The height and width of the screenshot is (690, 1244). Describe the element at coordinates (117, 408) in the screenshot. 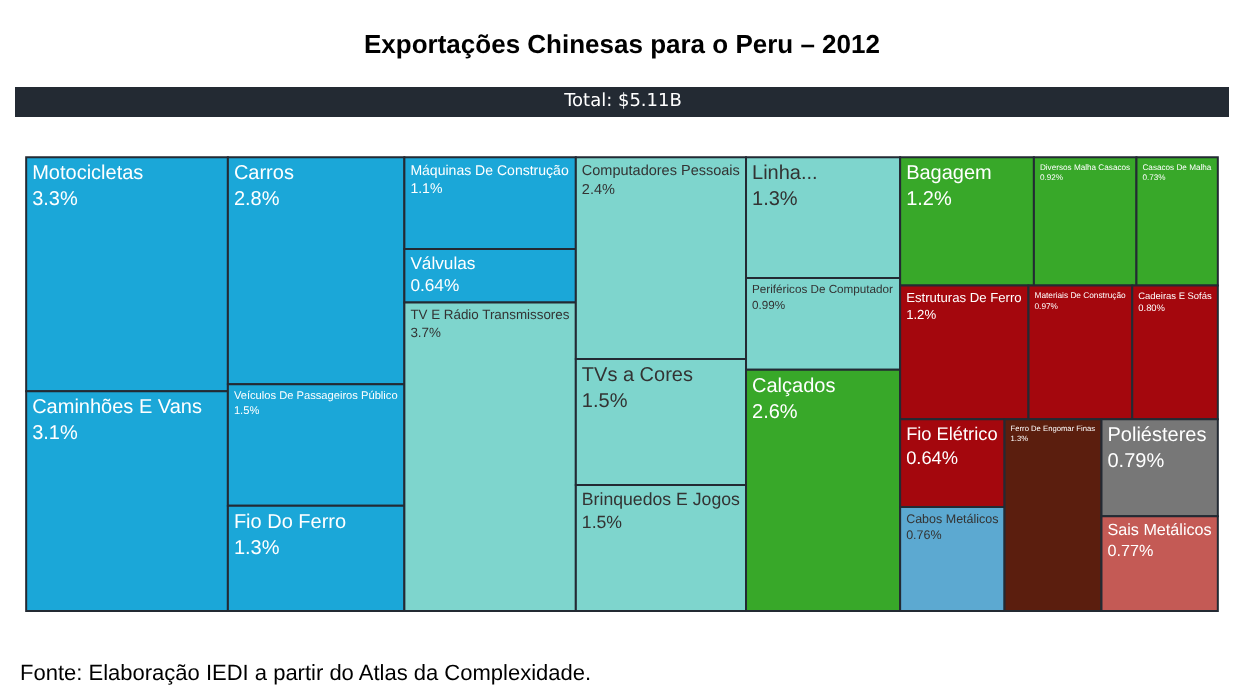

I see `category-label: Caminhões E Vans` at that location.